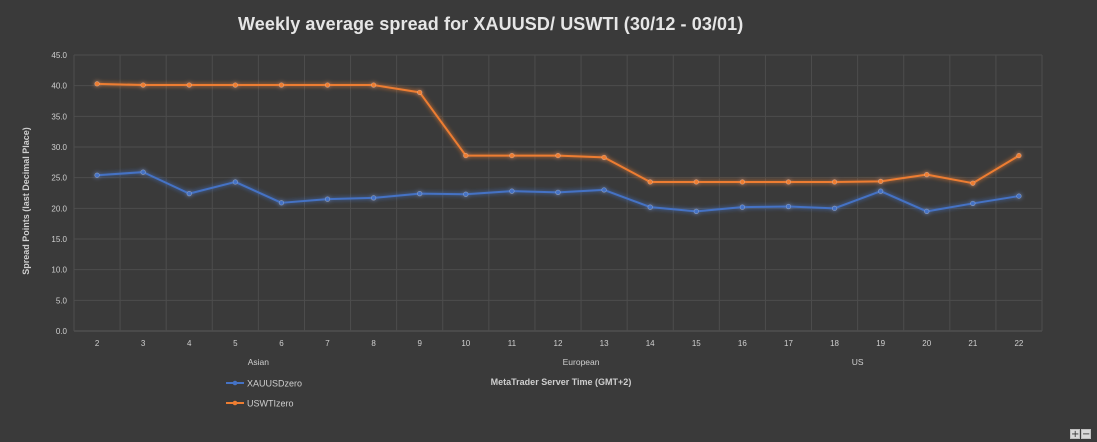 Image resolution: width=1097 pixels, height=442 pixels. I want to click on y-tick-label: 5.0, so click(62, 300).